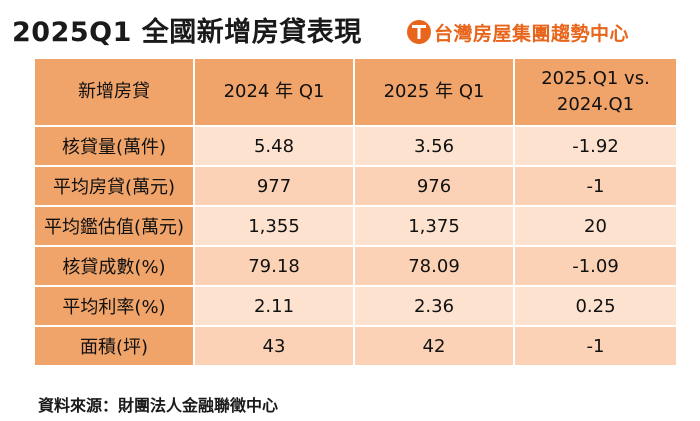 The width and height of the screenshot is (700, 421). What do you see at coordinates (115, 267) in the screenshot?
I see `row-label: 核貸成數(%)` at bounding box center [115, 267].